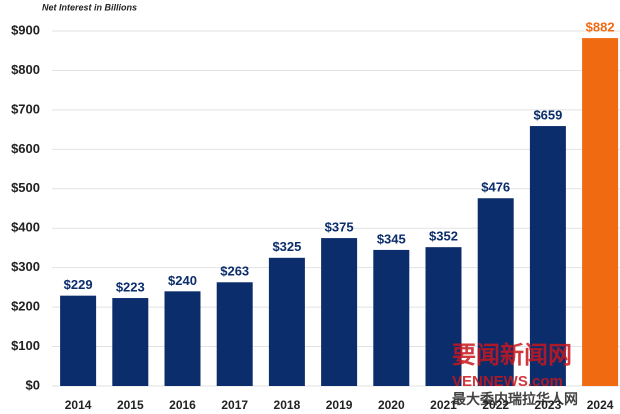 The image size is (620, 414). Describe the element at coordinates (130, 286) in the screenshot. I see `value-label: $223` at that location.